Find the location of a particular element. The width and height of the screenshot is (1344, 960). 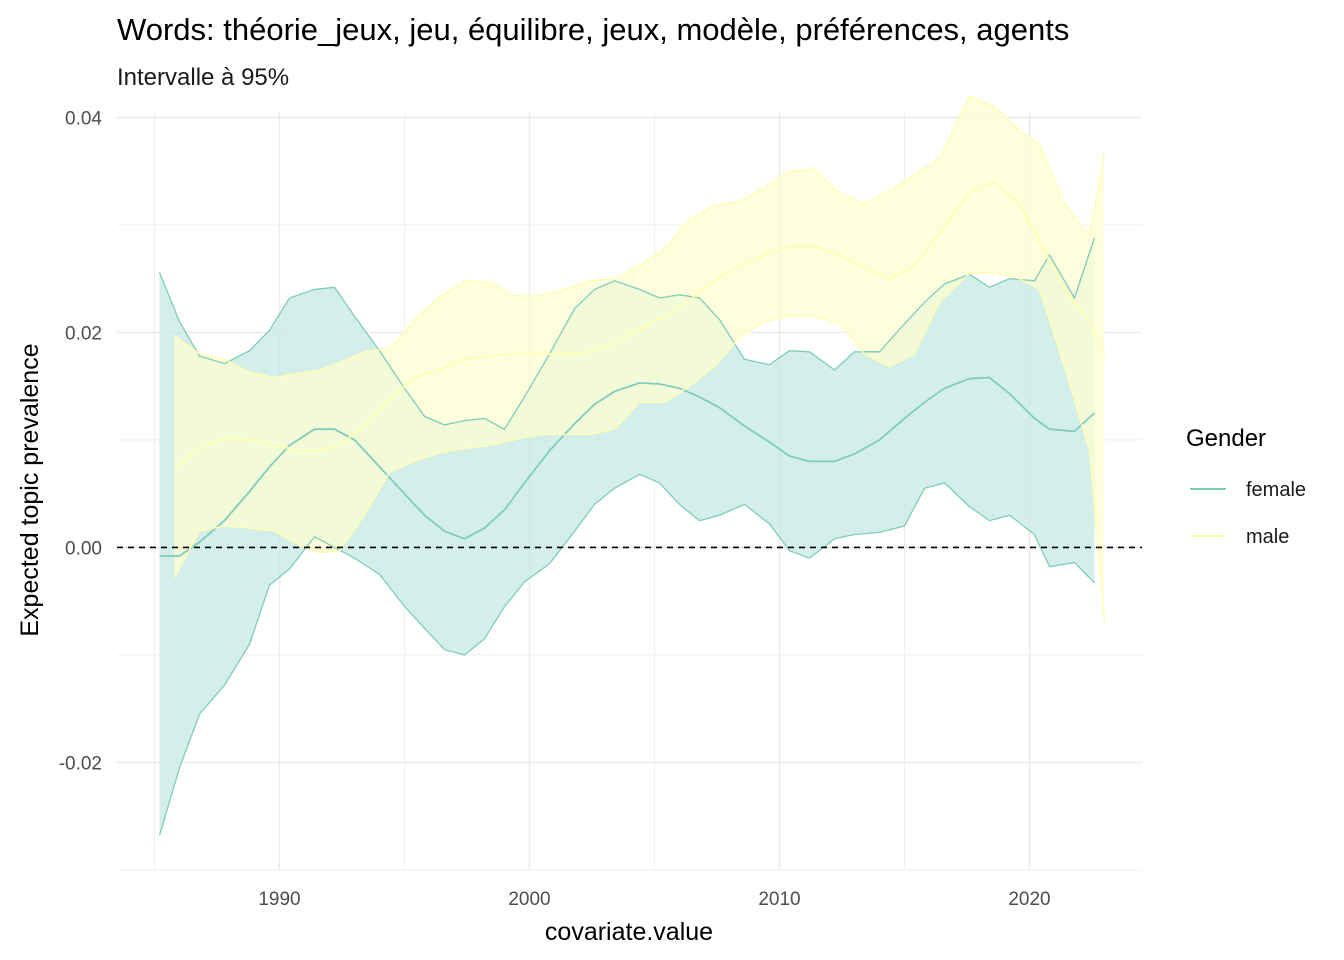

upper-bound-female is located at coordinates (627, 334).